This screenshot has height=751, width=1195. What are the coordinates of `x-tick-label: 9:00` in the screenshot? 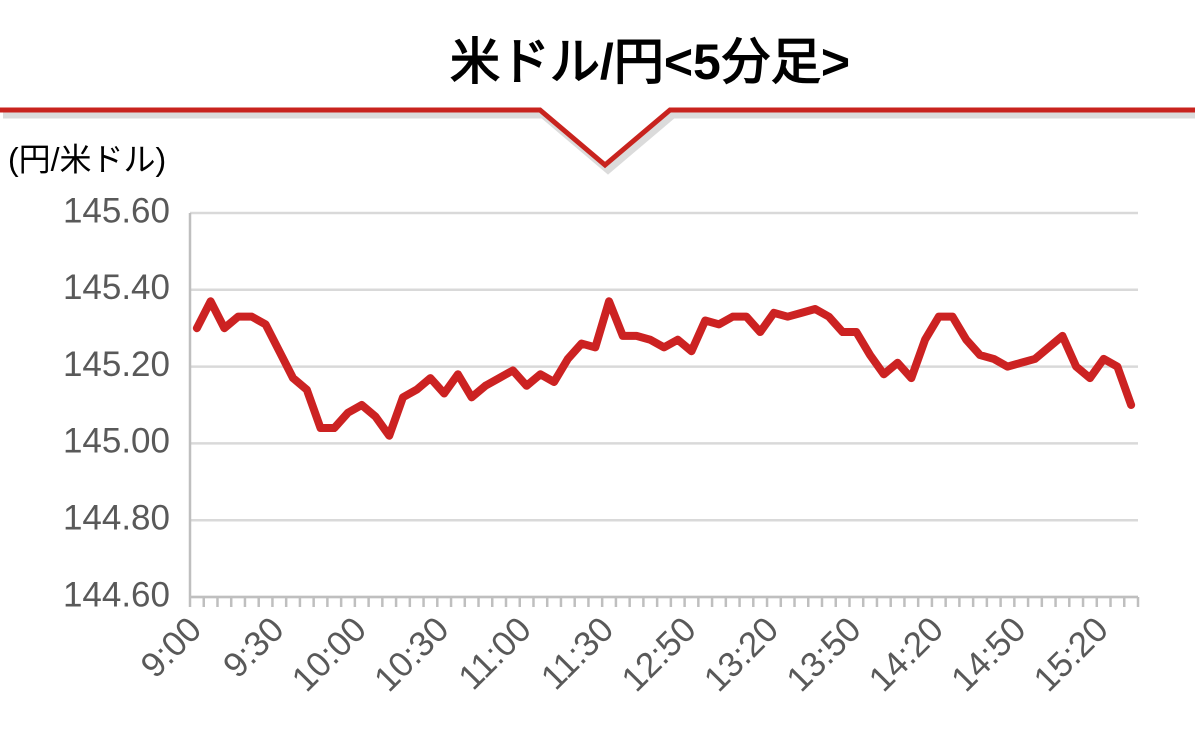 It's located at (171, 648).